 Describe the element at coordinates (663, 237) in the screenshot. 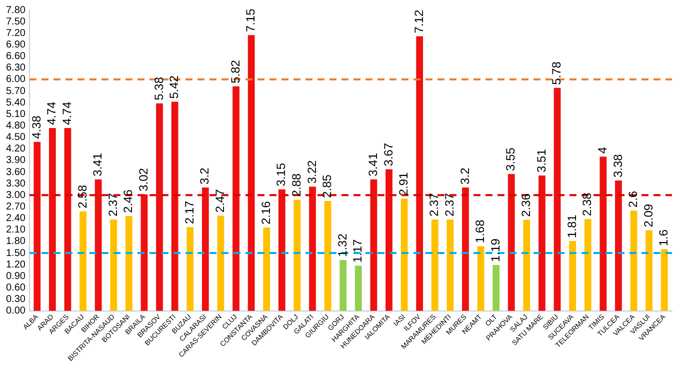

I see `data-label: 1.6` at that location.